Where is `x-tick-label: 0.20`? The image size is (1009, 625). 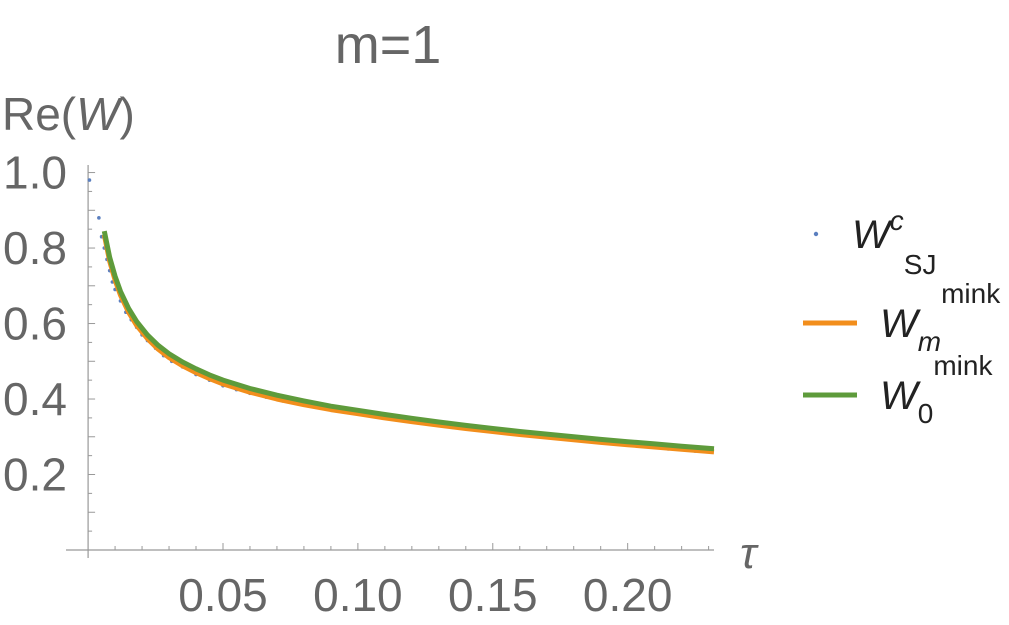 x-tick-label: 0.20 is located at coordinates (628, 595).